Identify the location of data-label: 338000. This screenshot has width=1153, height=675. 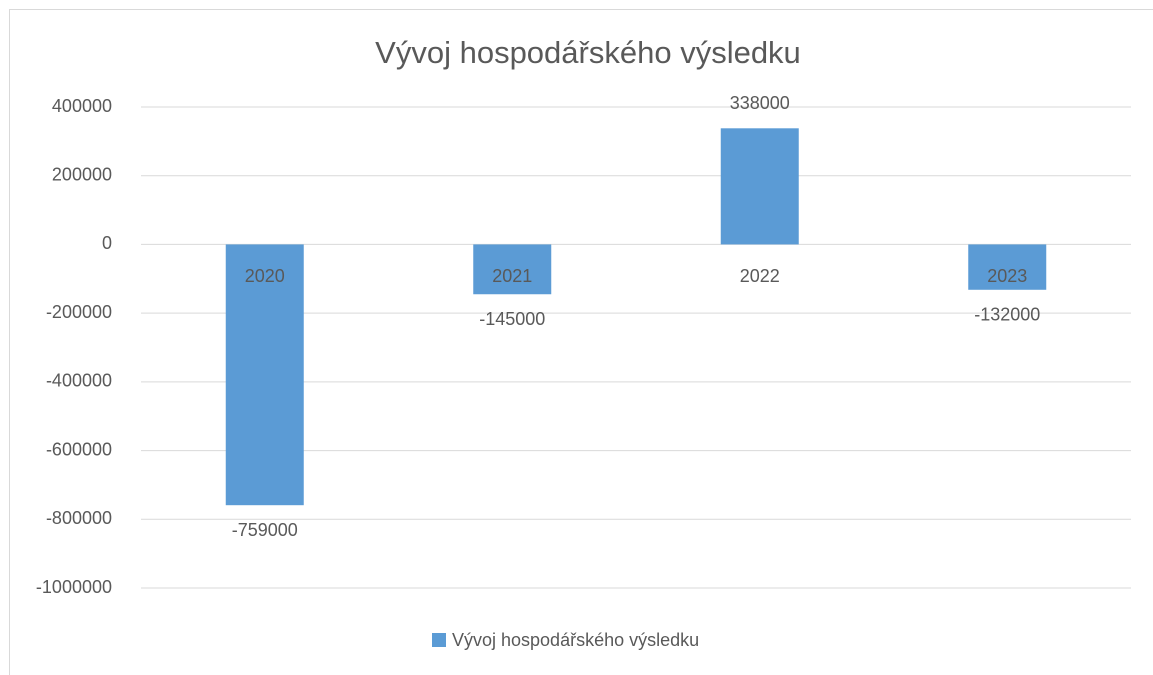
(760, 103).